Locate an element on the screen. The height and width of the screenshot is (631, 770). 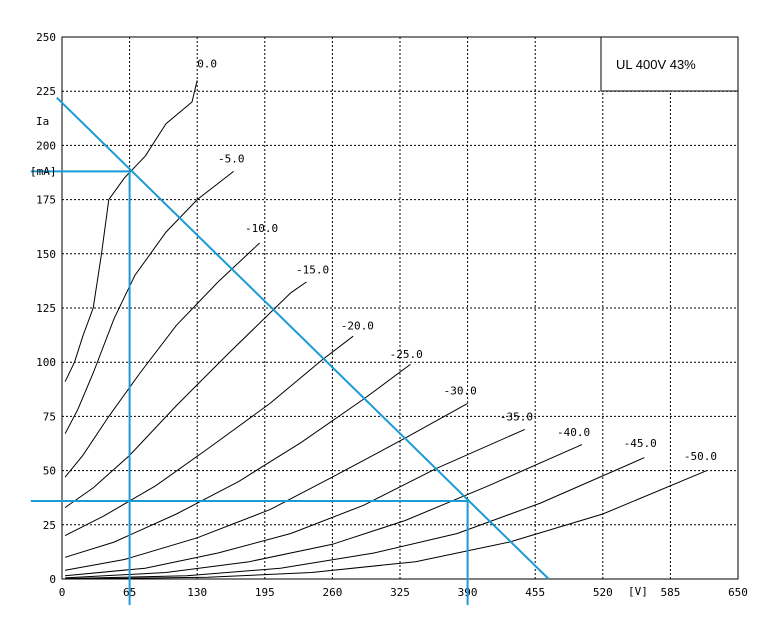
curve-label--10.0: -10.0 is located at coordinates (261, 228).